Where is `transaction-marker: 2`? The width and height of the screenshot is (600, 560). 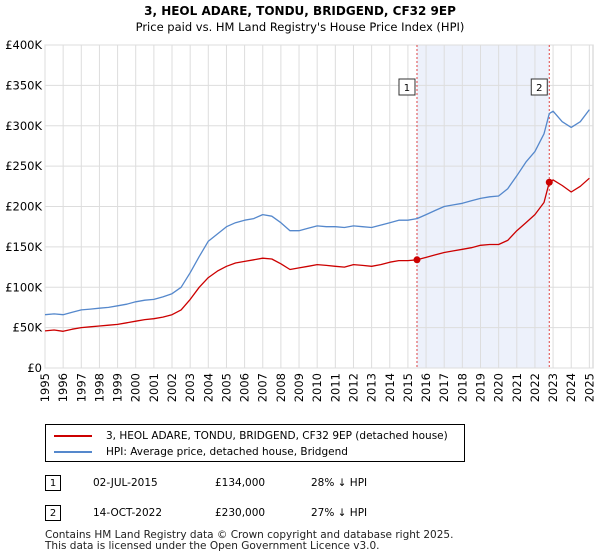
transaction-marker: 2 is located at coordinates (53, 513).